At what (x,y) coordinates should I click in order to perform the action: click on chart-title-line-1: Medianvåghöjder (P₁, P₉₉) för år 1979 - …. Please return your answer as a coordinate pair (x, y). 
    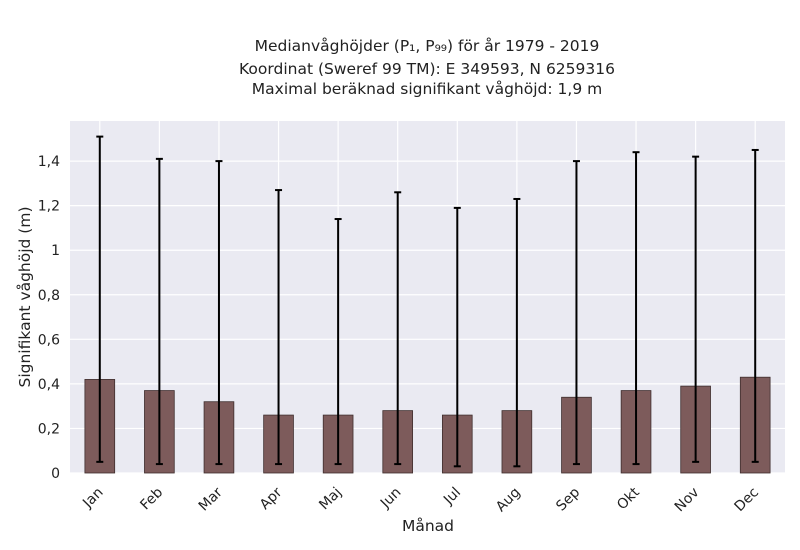
    Looking at the image, I should click on (427, 46).